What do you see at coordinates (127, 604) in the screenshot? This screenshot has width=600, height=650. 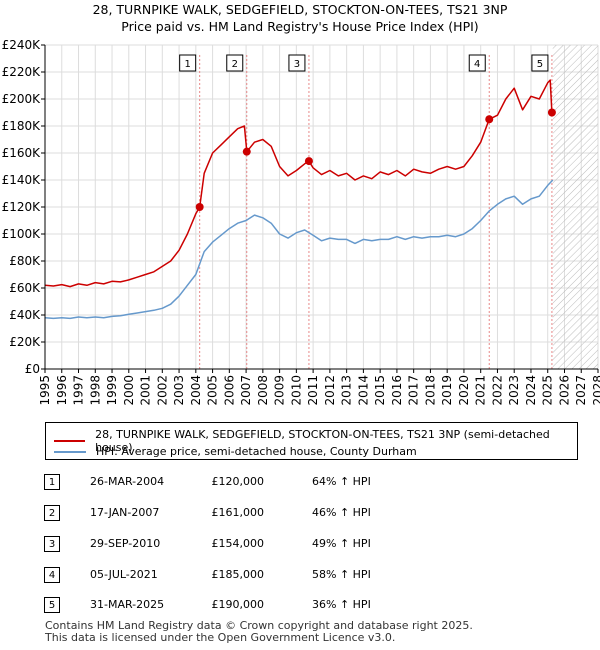 I see `transaction-date: 31-MAR-2025` at bounding box center [127, 604].